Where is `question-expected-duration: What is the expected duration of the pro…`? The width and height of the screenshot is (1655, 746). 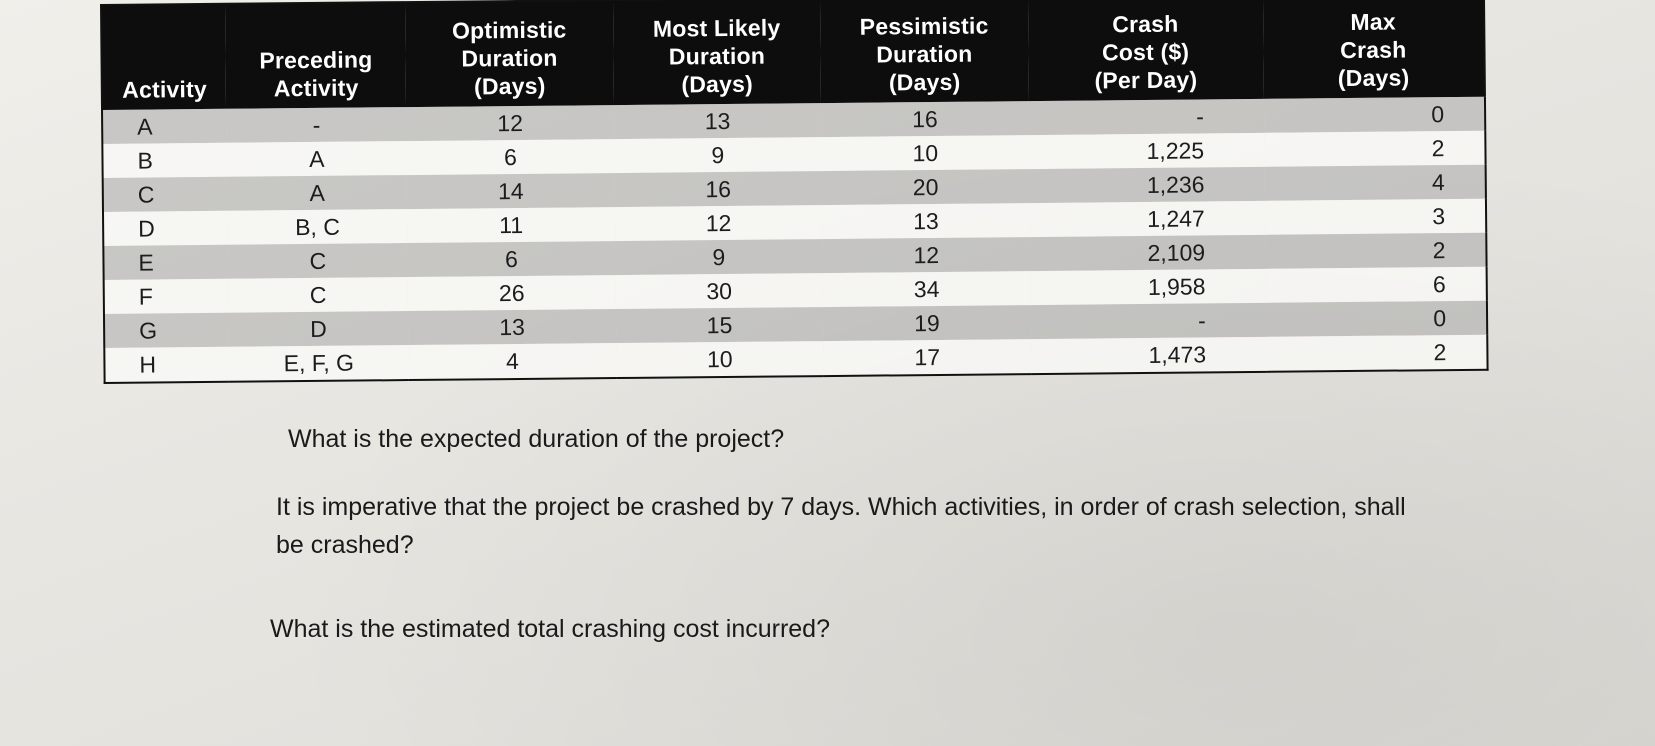 question-expected-duration: What is the expected duration of the pro… is located at coordinates (536, 439).